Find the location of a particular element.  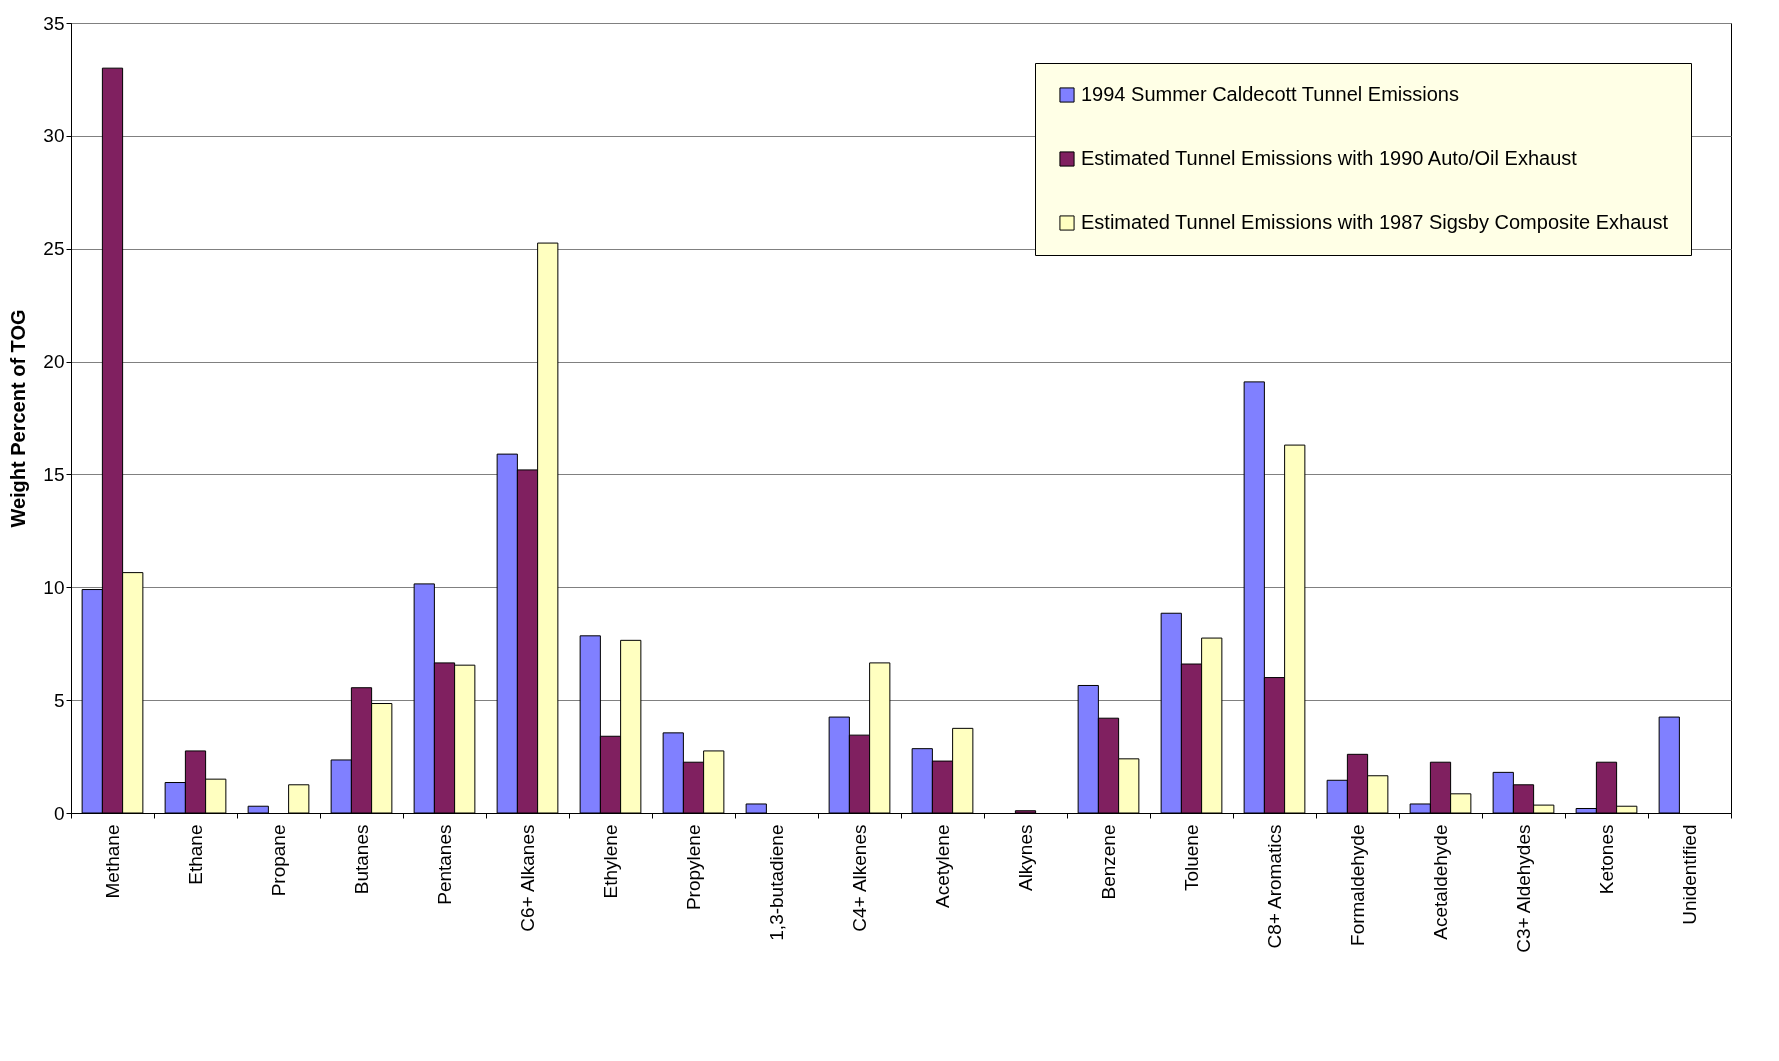

y-tick-label: 20 is located at coordinates (54, 362).